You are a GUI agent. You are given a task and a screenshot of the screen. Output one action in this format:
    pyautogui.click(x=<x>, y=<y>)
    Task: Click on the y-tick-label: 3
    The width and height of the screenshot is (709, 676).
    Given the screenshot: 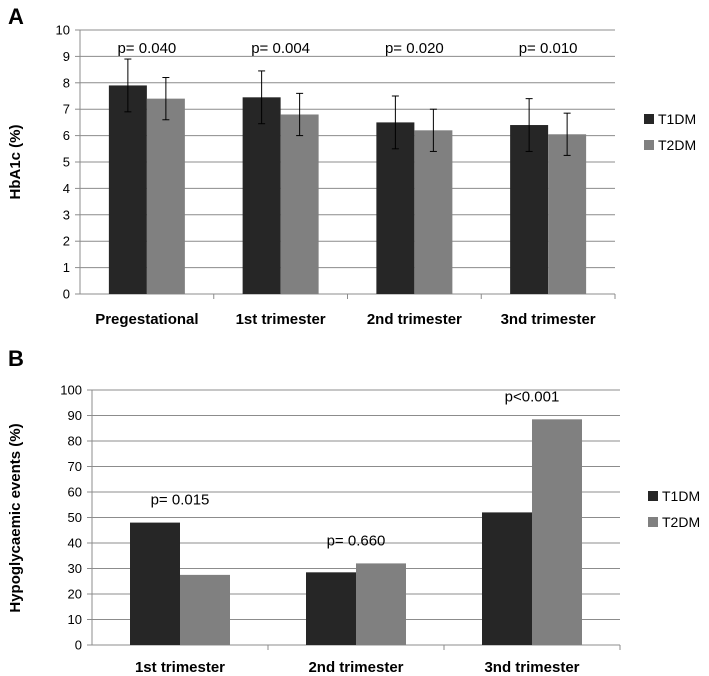 What is the action you would take?
    pyautogui.click(x=66, y=214)
    